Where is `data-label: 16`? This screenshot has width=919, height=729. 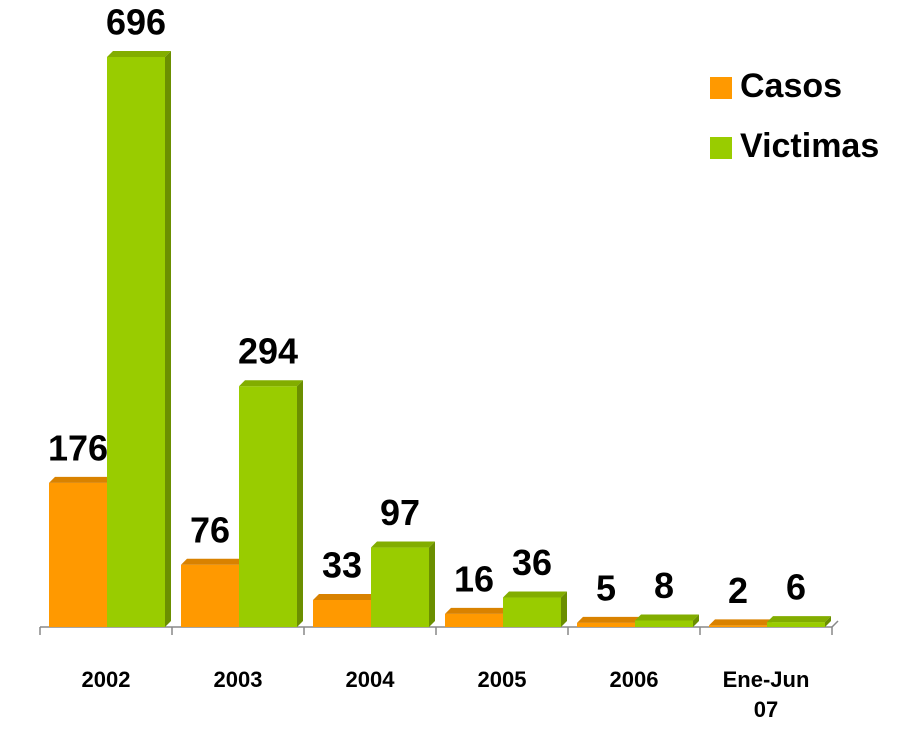
data-label: 16 is located at coordinates (474, 578).